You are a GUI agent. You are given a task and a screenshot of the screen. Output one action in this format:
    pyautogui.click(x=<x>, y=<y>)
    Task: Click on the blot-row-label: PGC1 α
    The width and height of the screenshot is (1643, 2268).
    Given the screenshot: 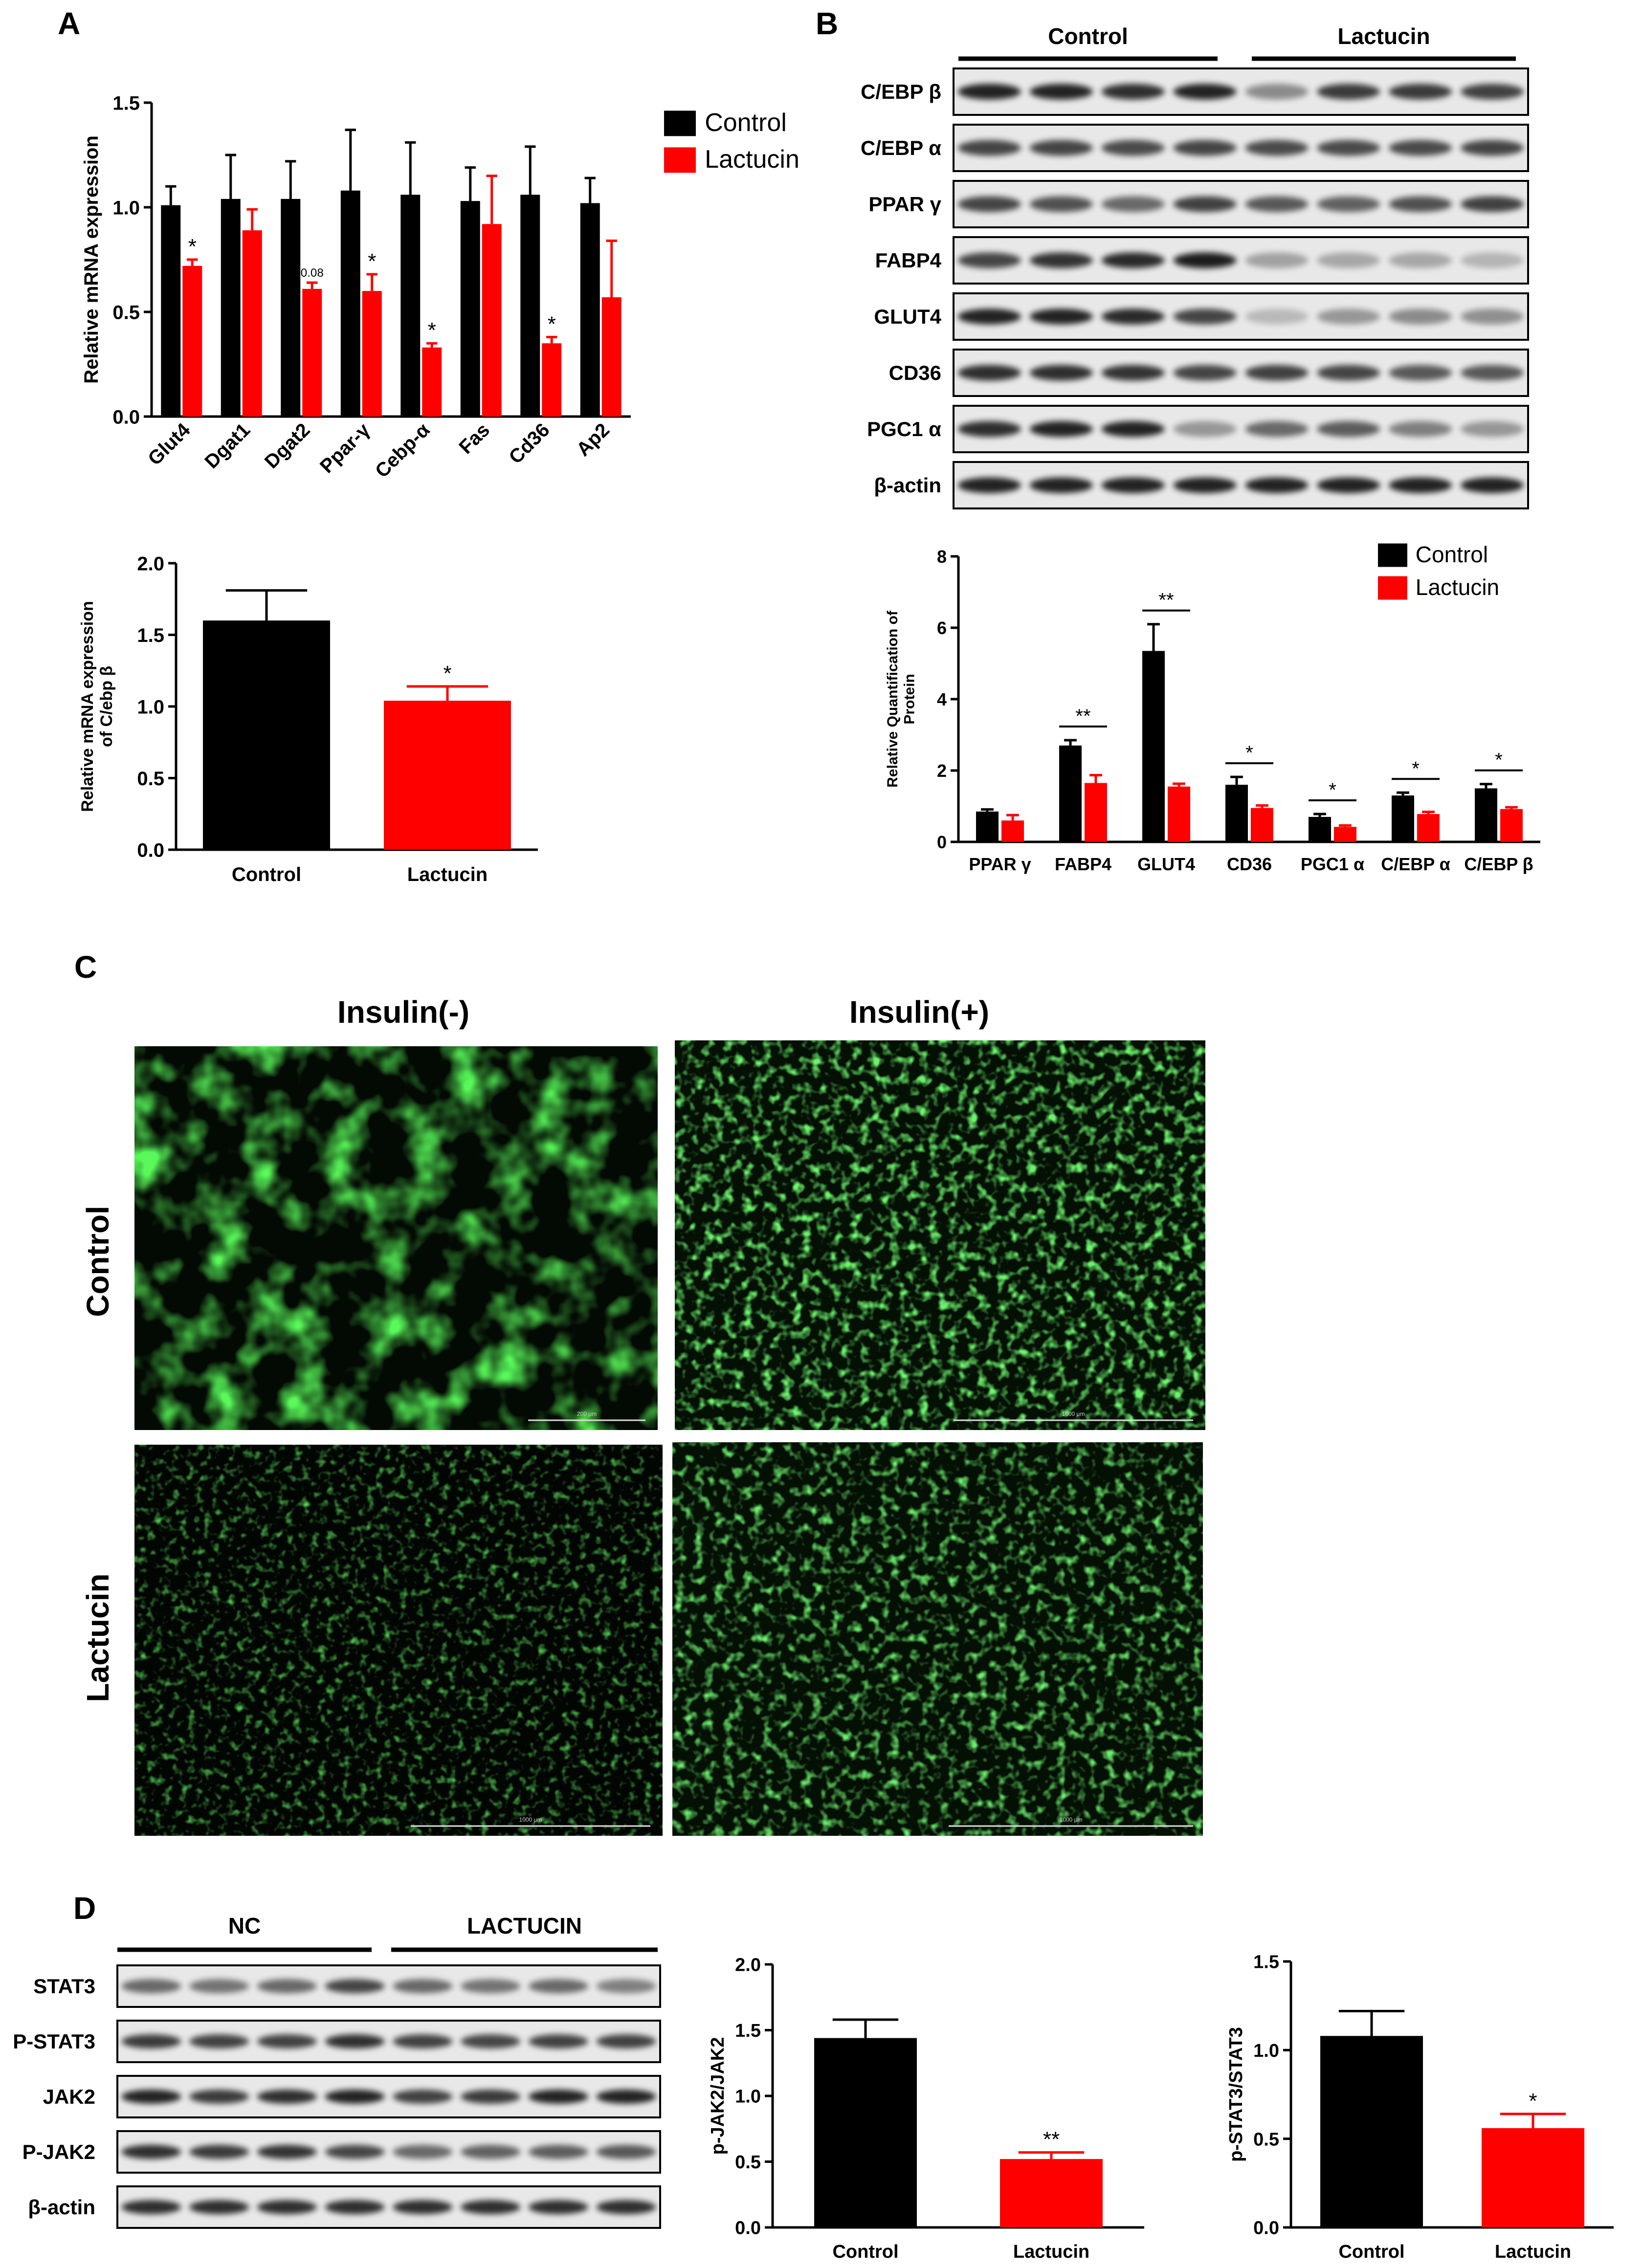 What is the action you would take?
    pyautogui.click(x=904, y=429)
    